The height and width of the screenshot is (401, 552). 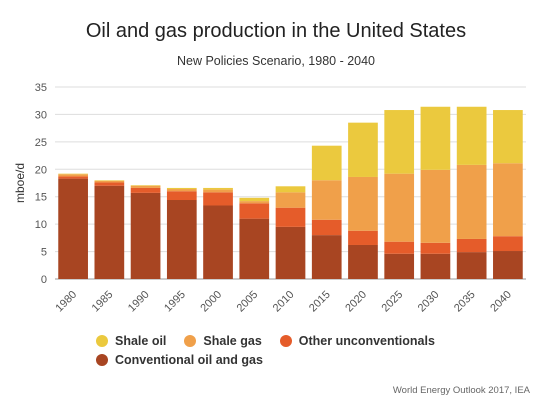 What do you see at coordinates (393, 302) in the screenshot?
I see `x-tick-label: 2025` at bounding box center [393, 302].